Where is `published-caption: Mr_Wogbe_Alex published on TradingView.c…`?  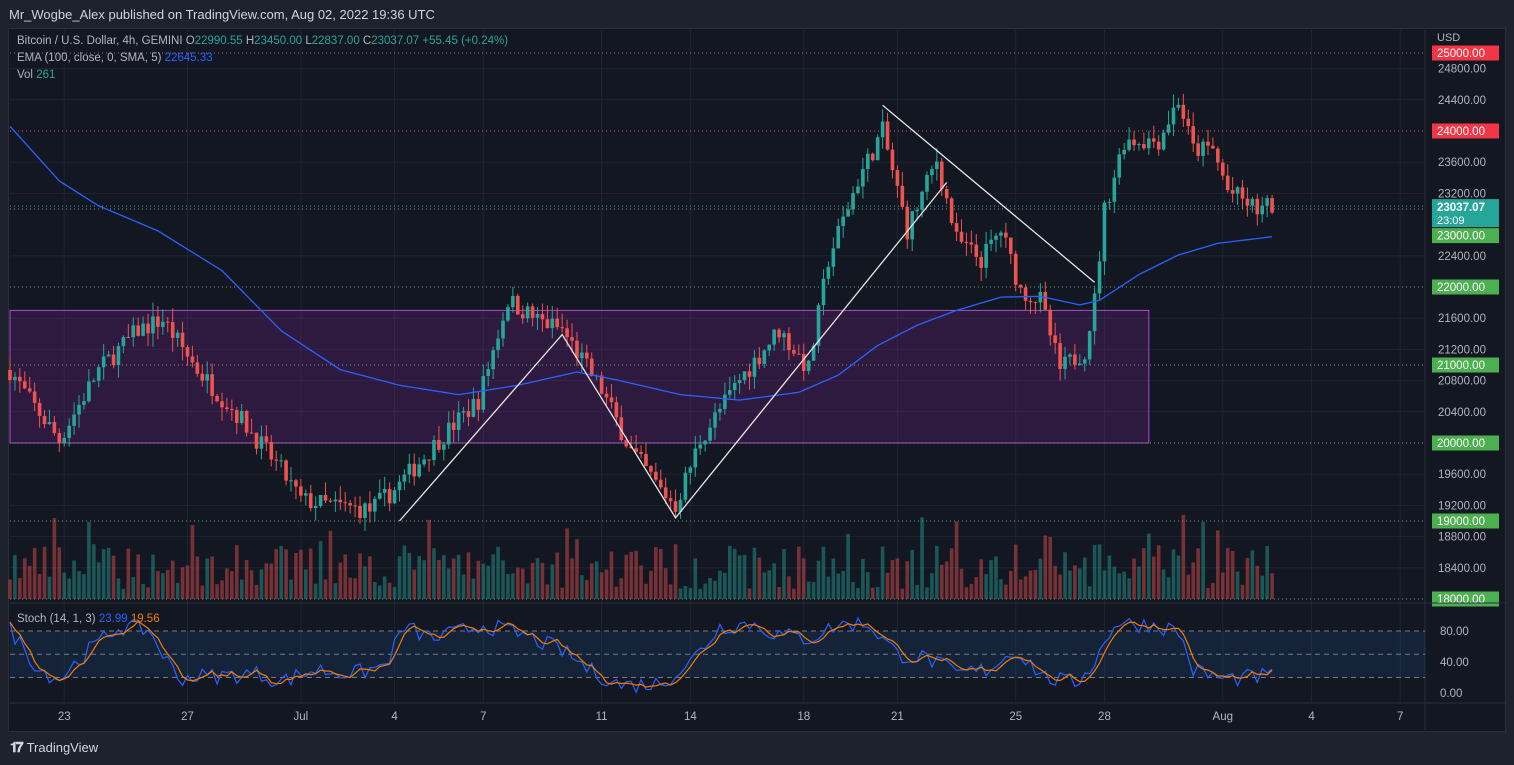 published-caption: Mr_Wogbe_Alex published on TradingView.c… is located at coordinates (222, 14).